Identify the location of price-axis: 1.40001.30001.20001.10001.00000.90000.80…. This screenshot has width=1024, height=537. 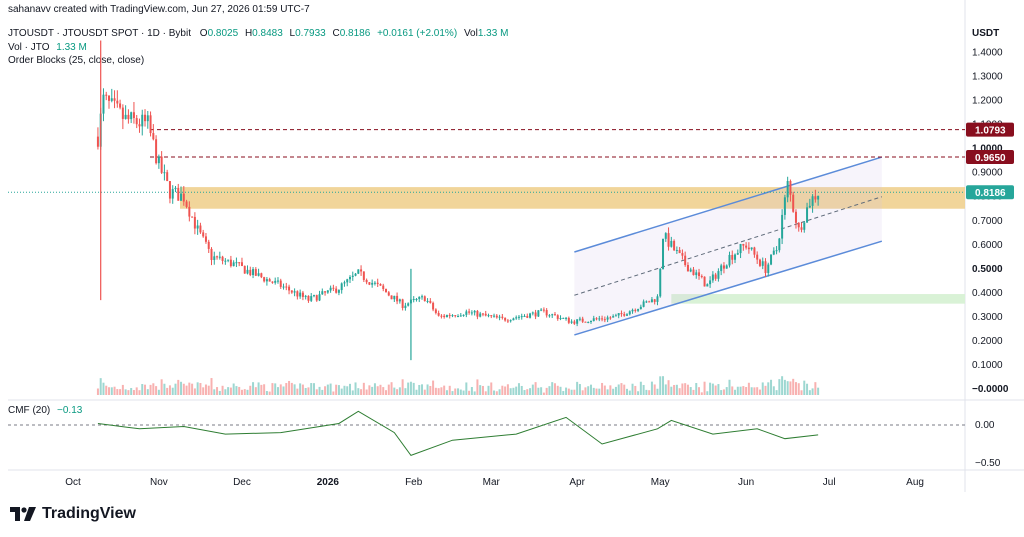
(990, 222).